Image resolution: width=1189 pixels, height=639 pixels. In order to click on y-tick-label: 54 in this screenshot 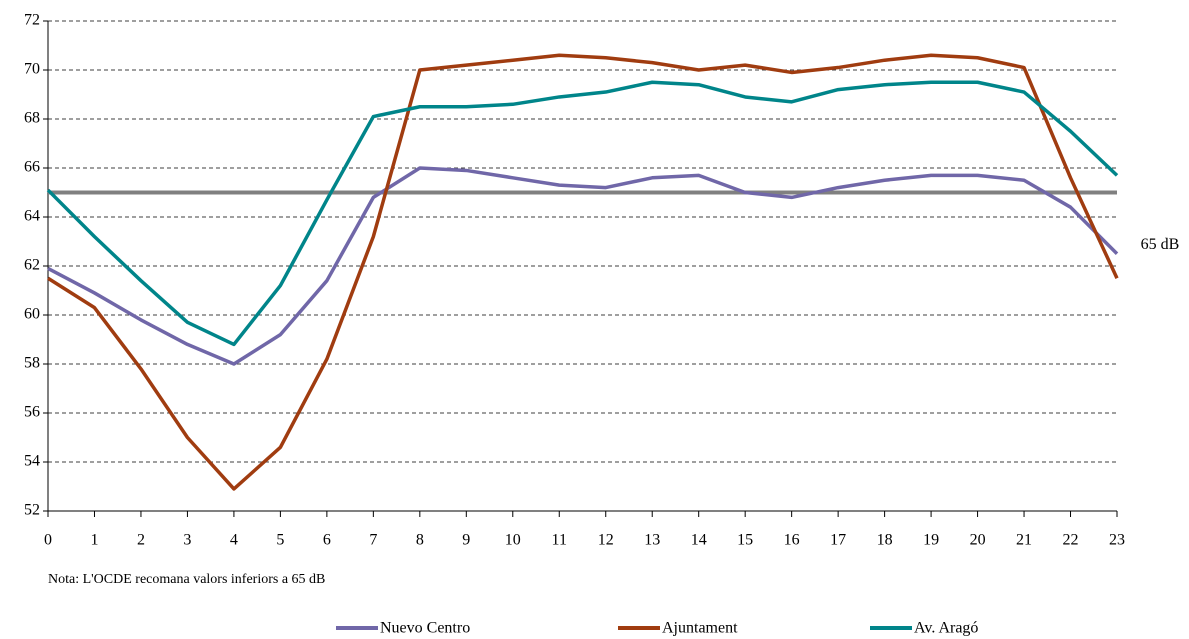, I will do `click(32, 461)`.